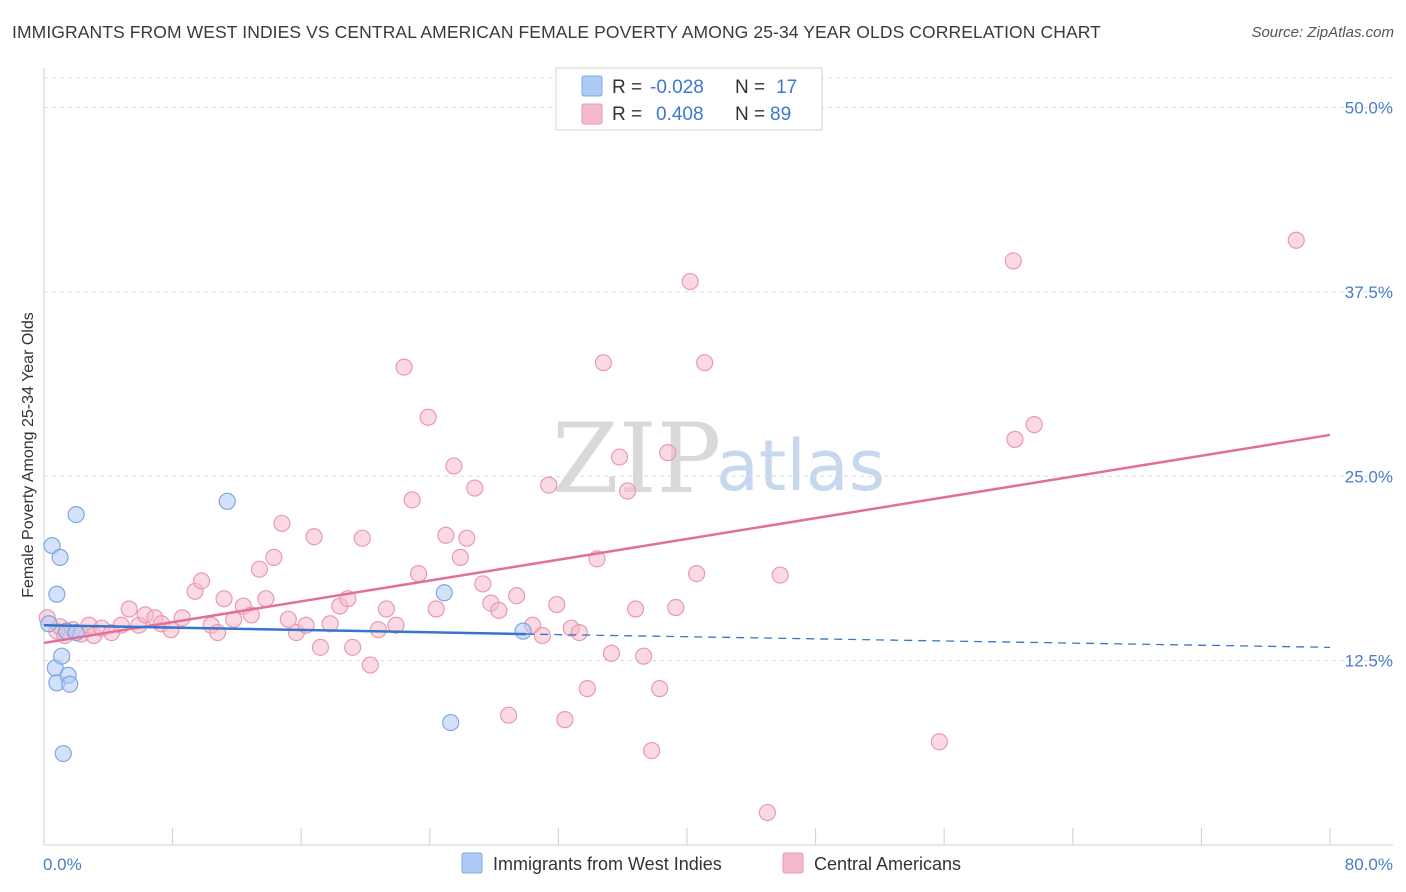 The image size is (1406, 892). I want to click on watermark: ZIP atlas, so click(718, 459).